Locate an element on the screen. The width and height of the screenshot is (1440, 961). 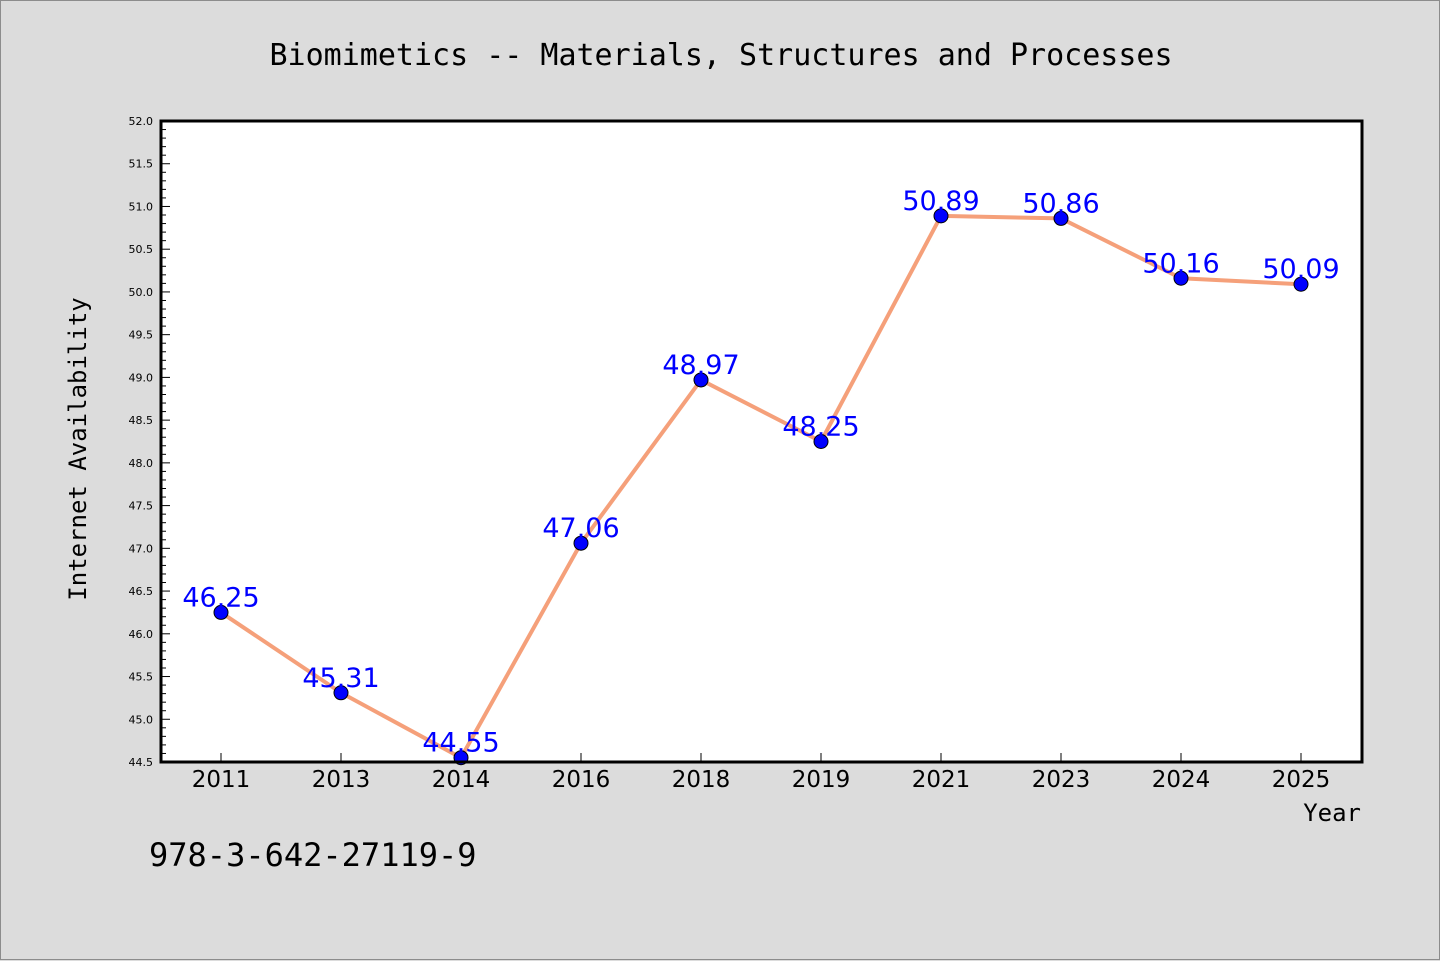
y-tick-label: 49.5 is located at coordinates (141, 335).